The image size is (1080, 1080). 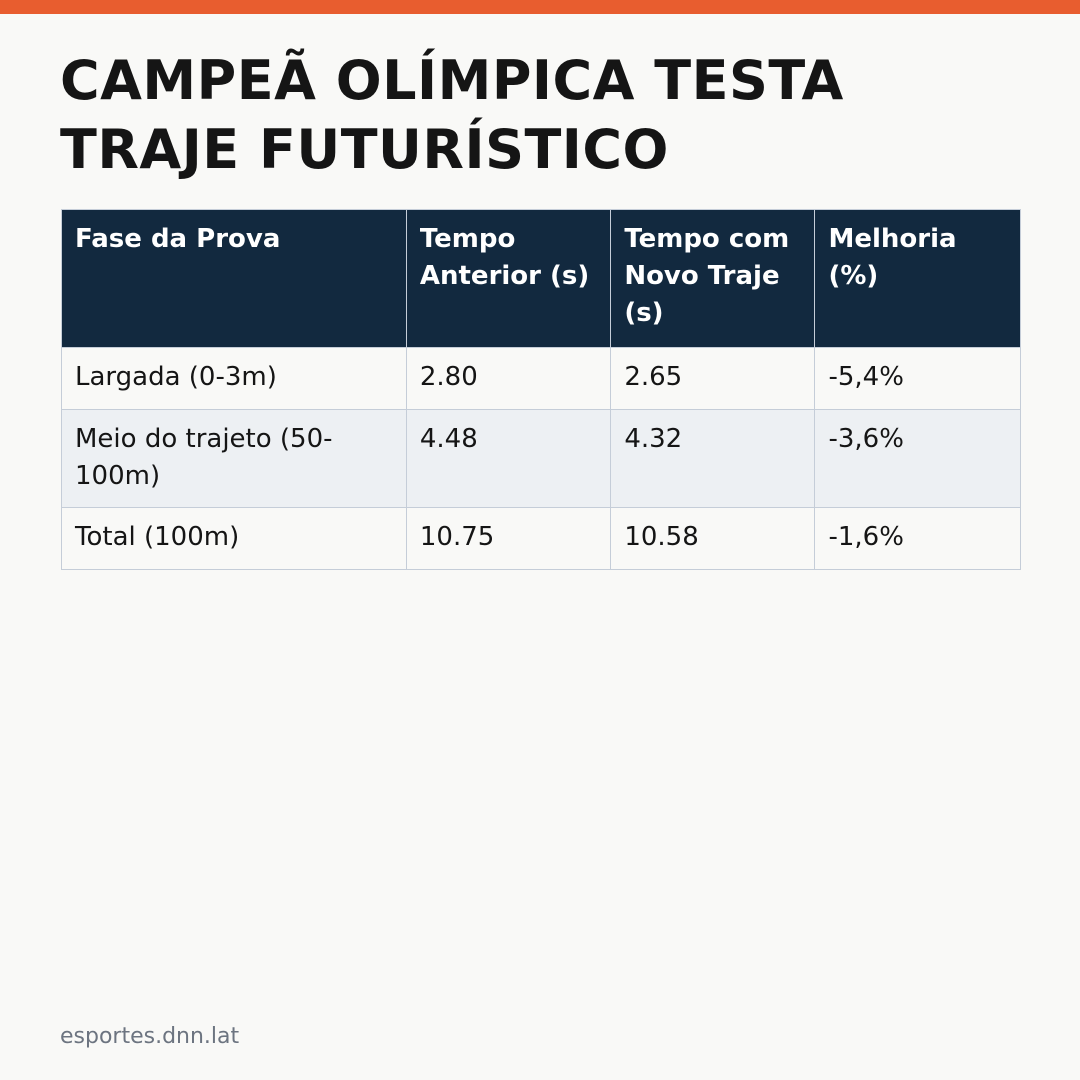 I want to click on table-cell: 2.80, so click(x=508, y=378).